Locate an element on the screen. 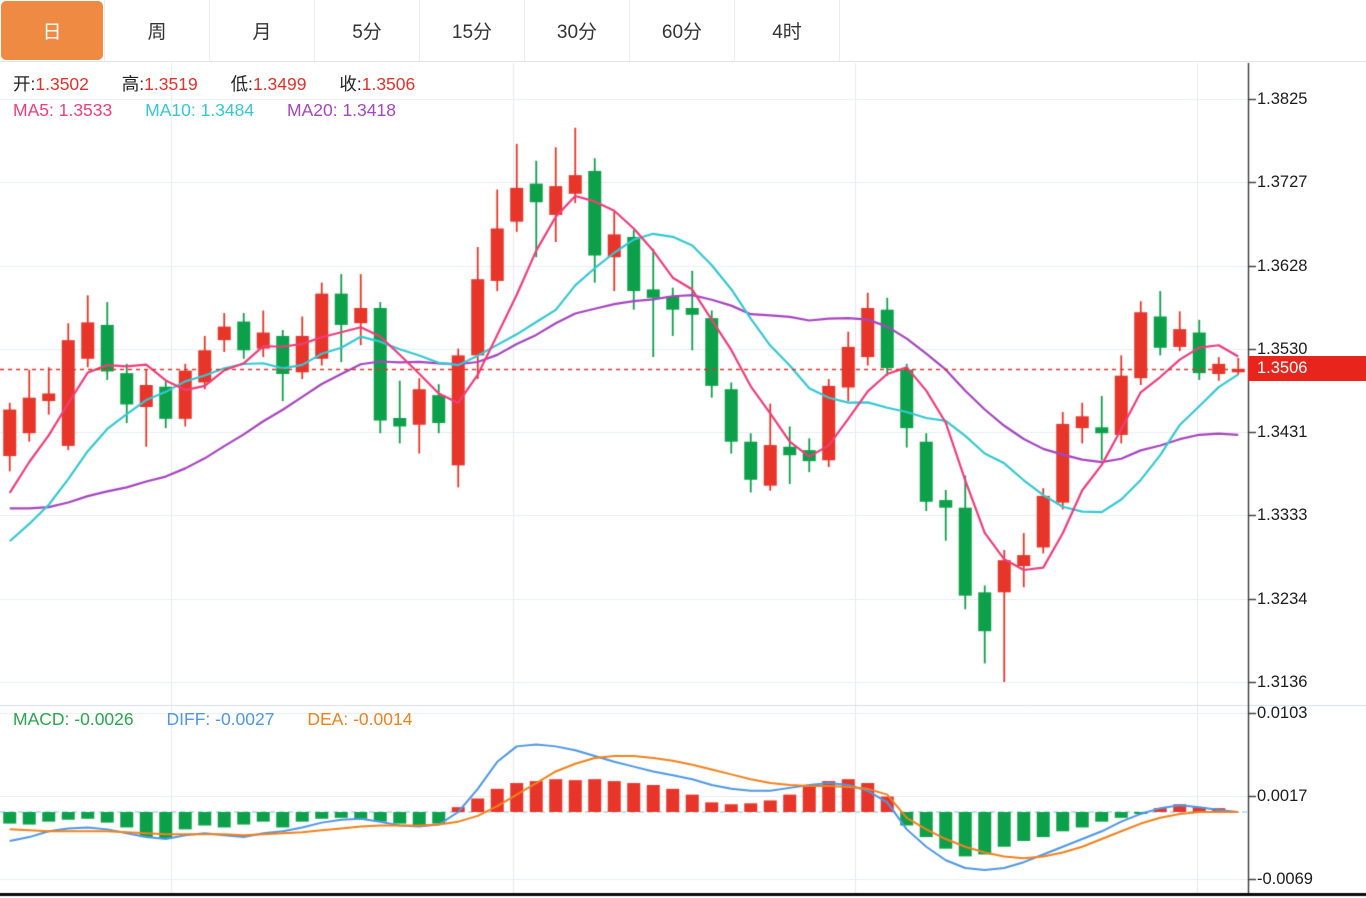 This screenshot has height=898, width=1366. open-value: 1.3502 is located at coordinates (62, 84).